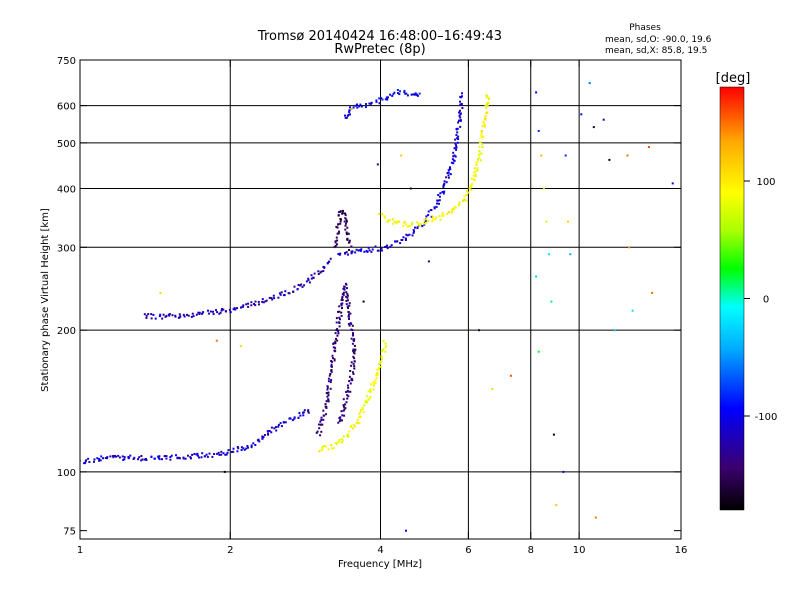 The height and width of the screenshot is (600, 800). Describe the element at coordinates (765, 182) in the screenshot. I see `colorbar-tick-label: 100` at that location.